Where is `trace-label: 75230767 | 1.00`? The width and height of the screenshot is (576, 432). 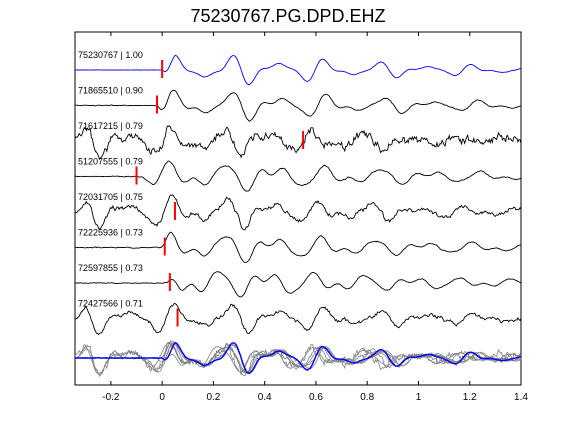
trace-label: 75230767 | 1.00 is located at coordinates (110, 55).